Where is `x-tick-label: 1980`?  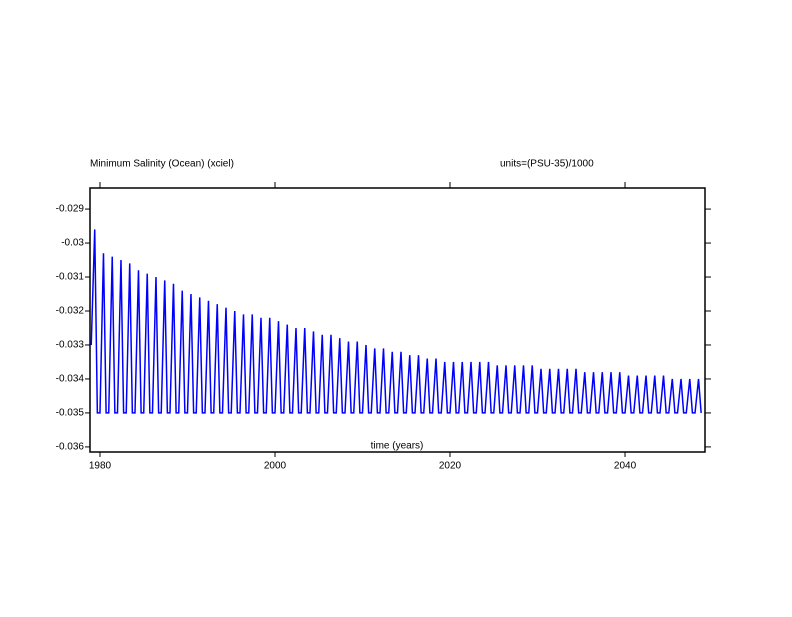
x-tick-label: 1980 is located at coordinates (100, 466).